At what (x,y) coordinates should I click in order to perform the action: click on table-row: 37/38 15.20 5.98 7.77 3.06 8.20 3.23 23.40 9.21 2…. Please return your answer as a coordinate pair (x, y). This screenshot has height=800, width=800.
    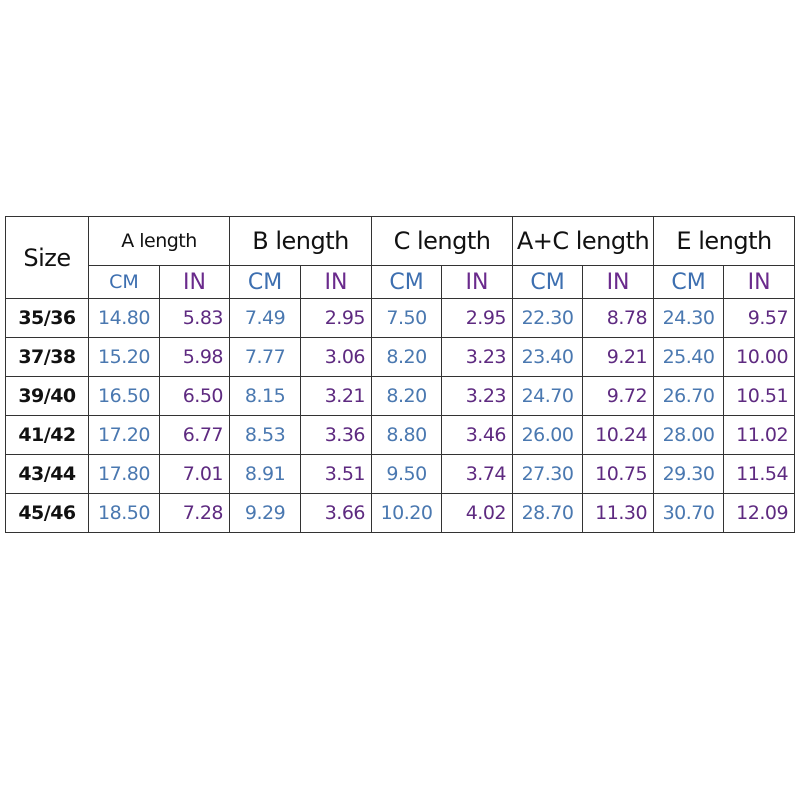
    Looking at the image, I should click on (400, 357).